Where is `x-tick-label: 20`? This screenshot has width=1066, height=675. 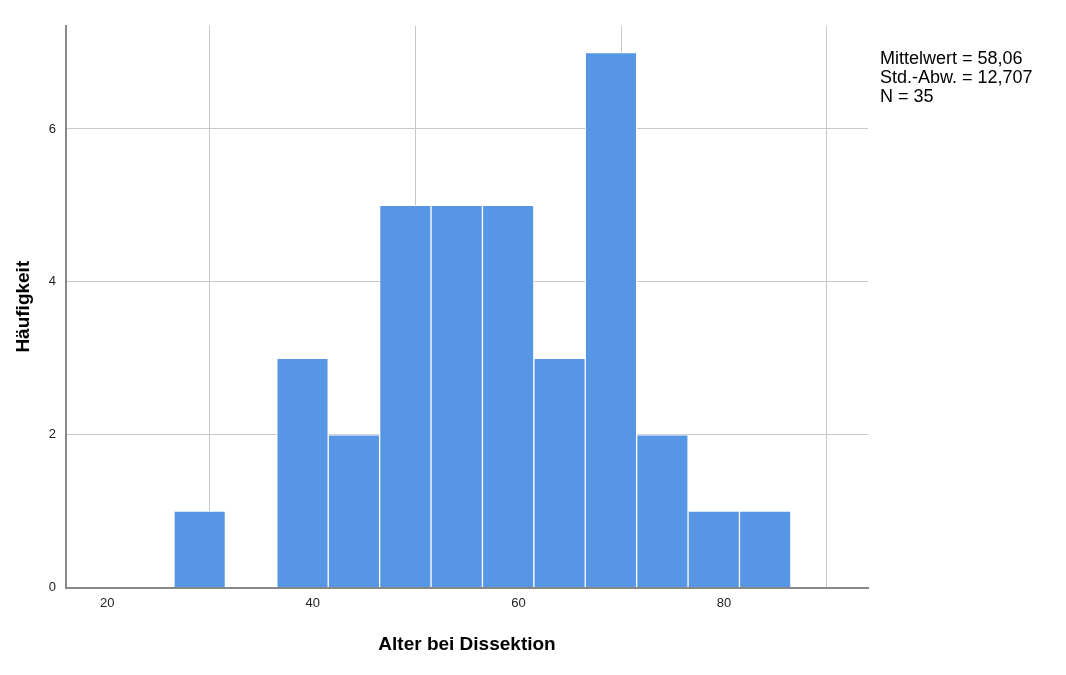
x-tick-label: 20 is located at coordinates (107, 602).